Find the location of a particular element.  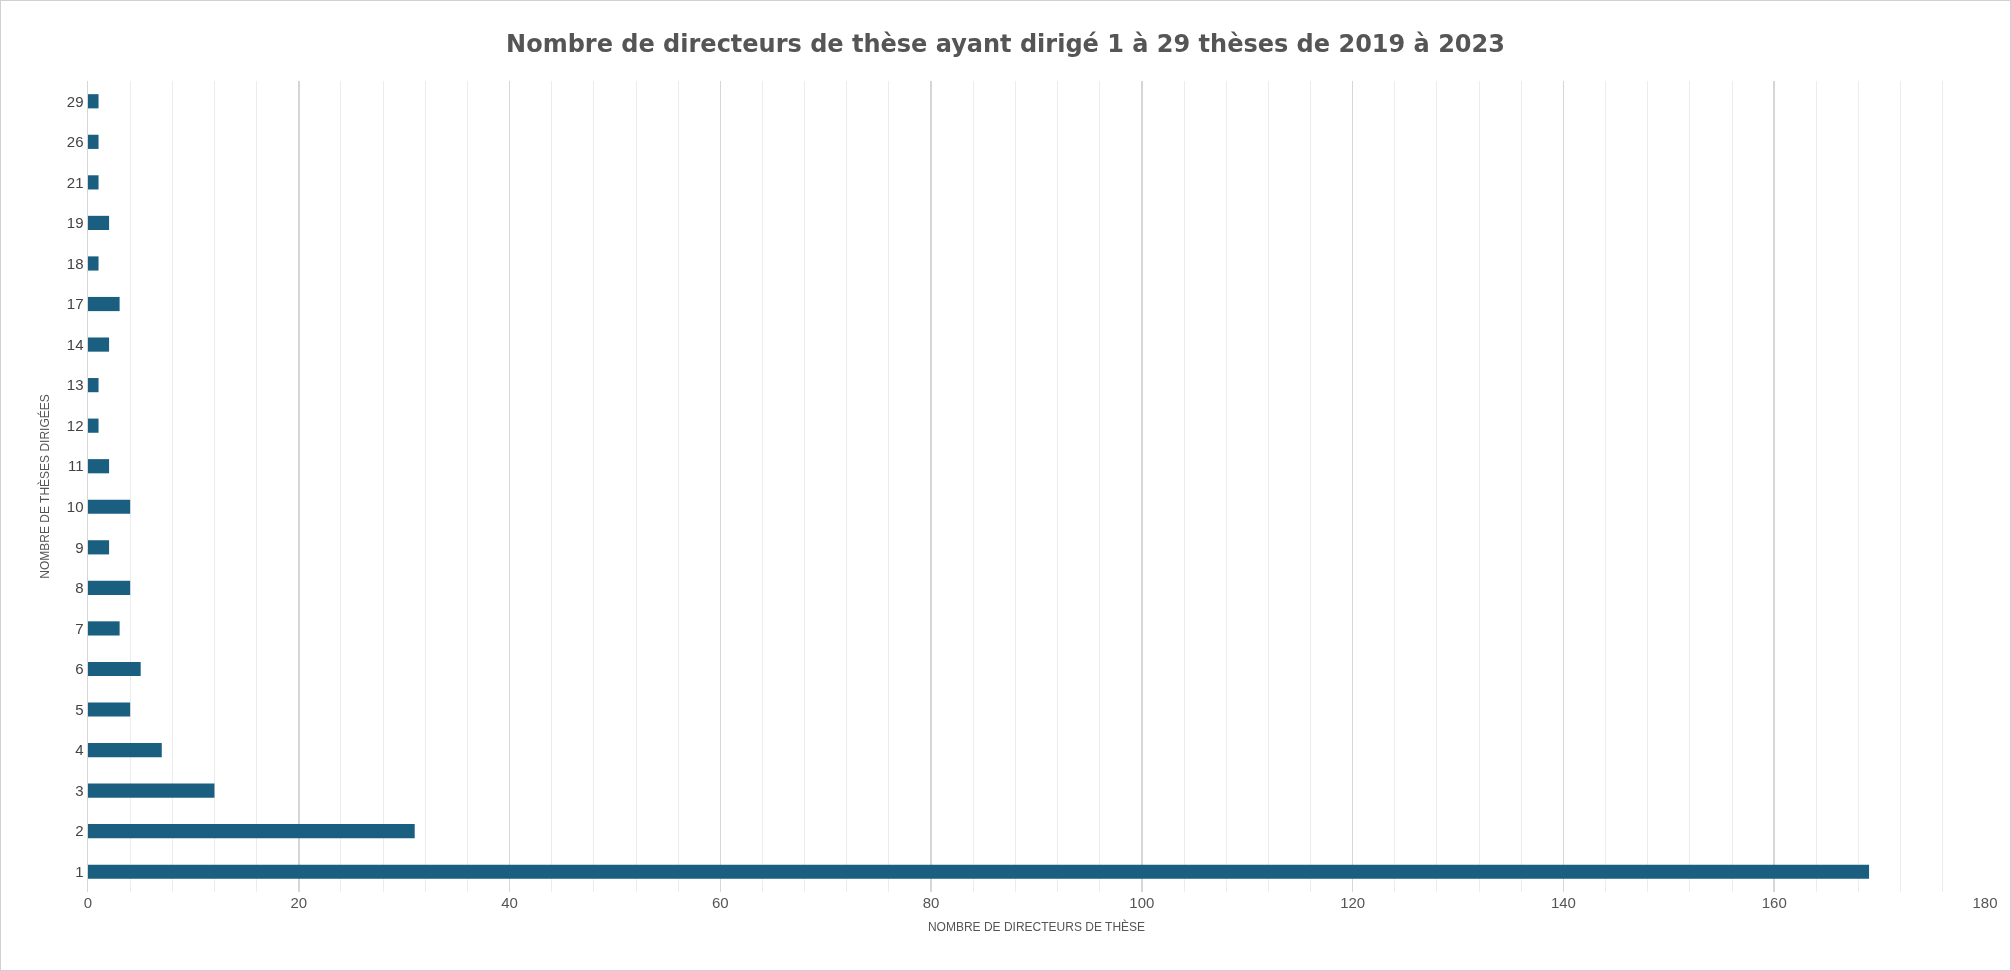

x-tick-label: 60 is located at coordinates (720, 902).